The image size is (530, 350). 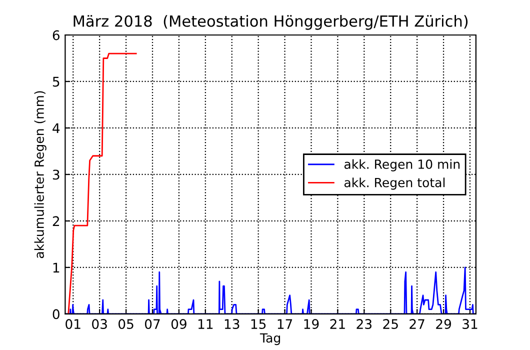 I want to click on y-tick-label: 1, so click(x=56, y=267).